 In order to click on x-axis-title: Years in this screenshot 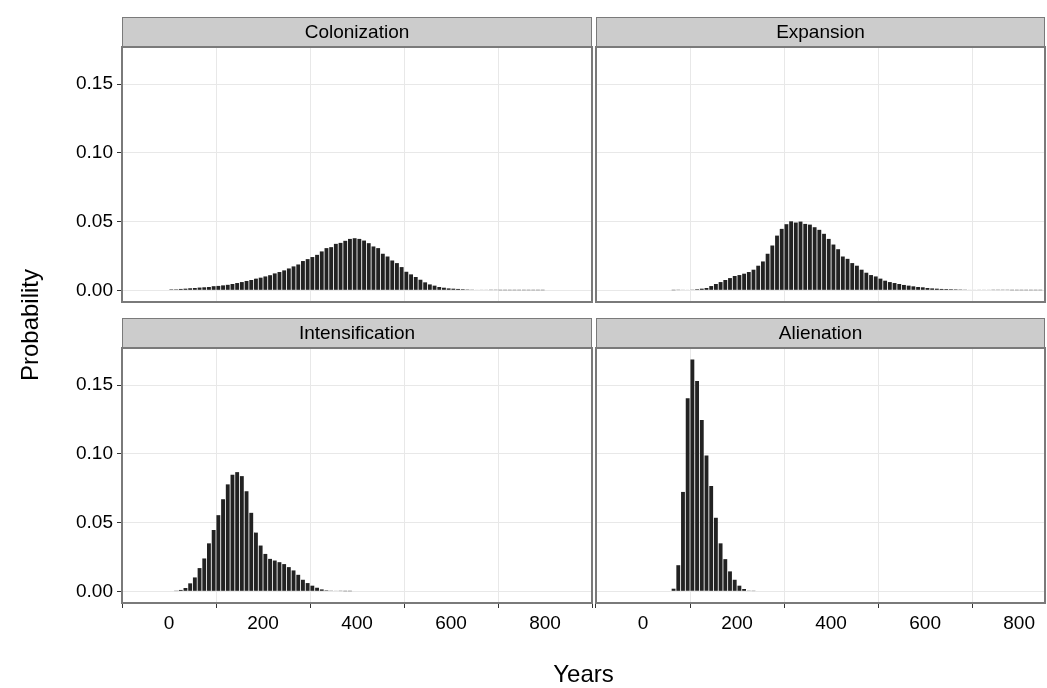, I will do `click(583, 674)`.